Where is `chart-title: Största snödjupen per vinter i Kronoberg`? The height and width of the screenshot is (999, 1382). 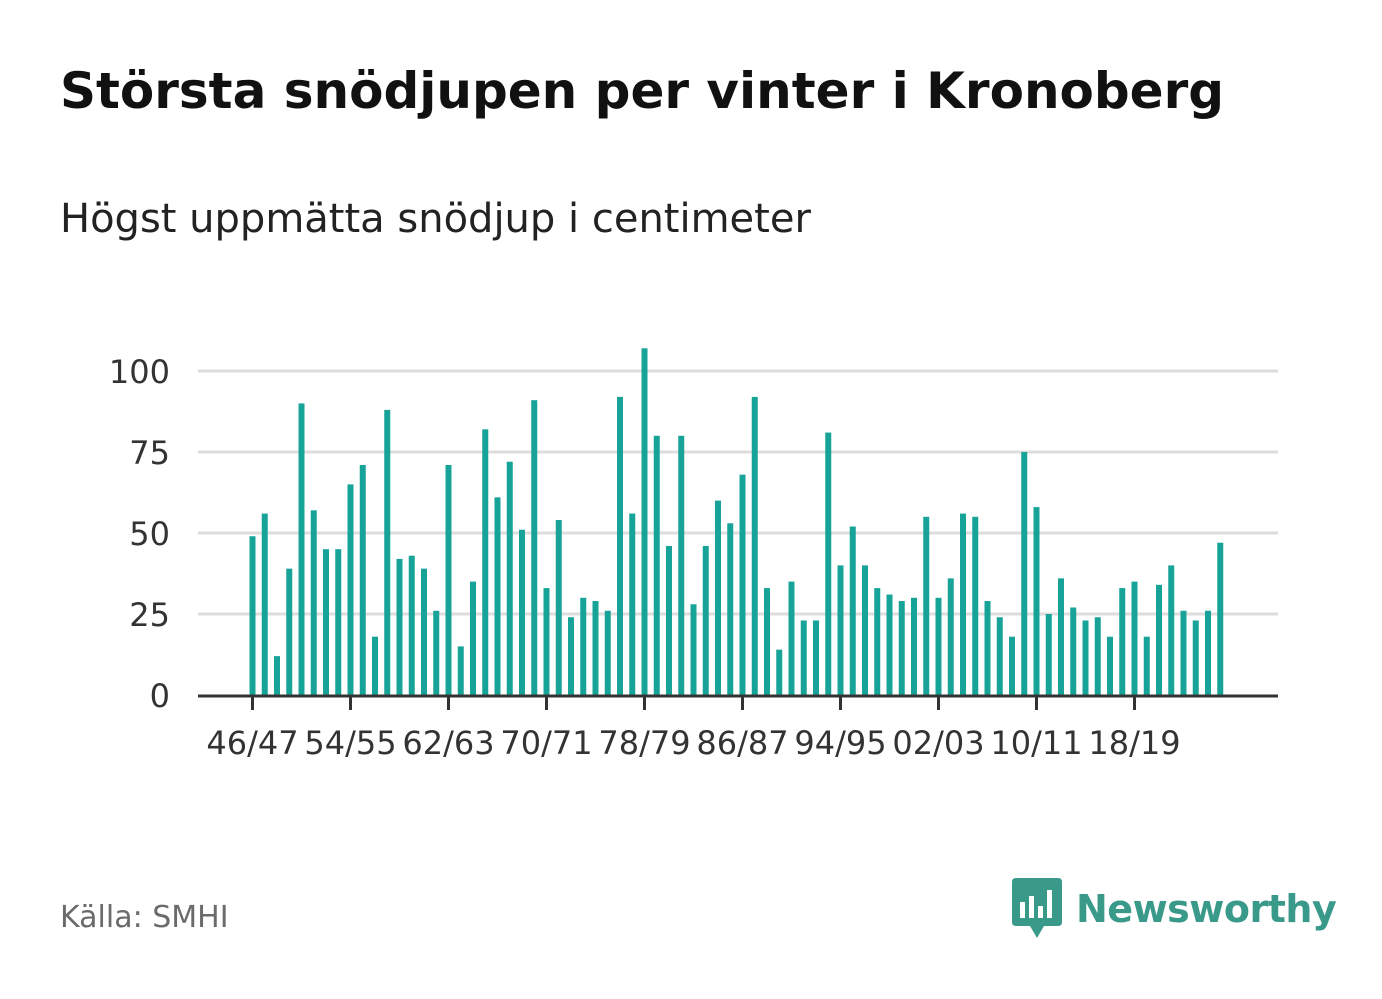 chart-title: Största snödjupen per vinter i Kronoberg is located at coordinates (642, 91).